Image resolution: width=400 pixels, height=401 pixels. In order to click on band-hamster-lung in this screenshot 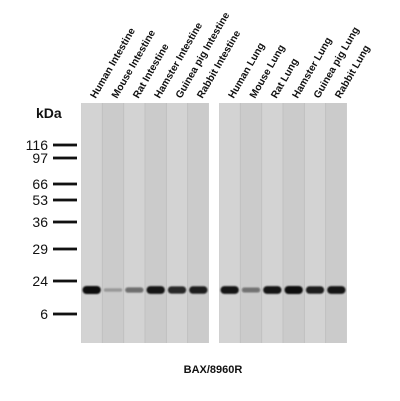, I will do `click(293, 290)`.